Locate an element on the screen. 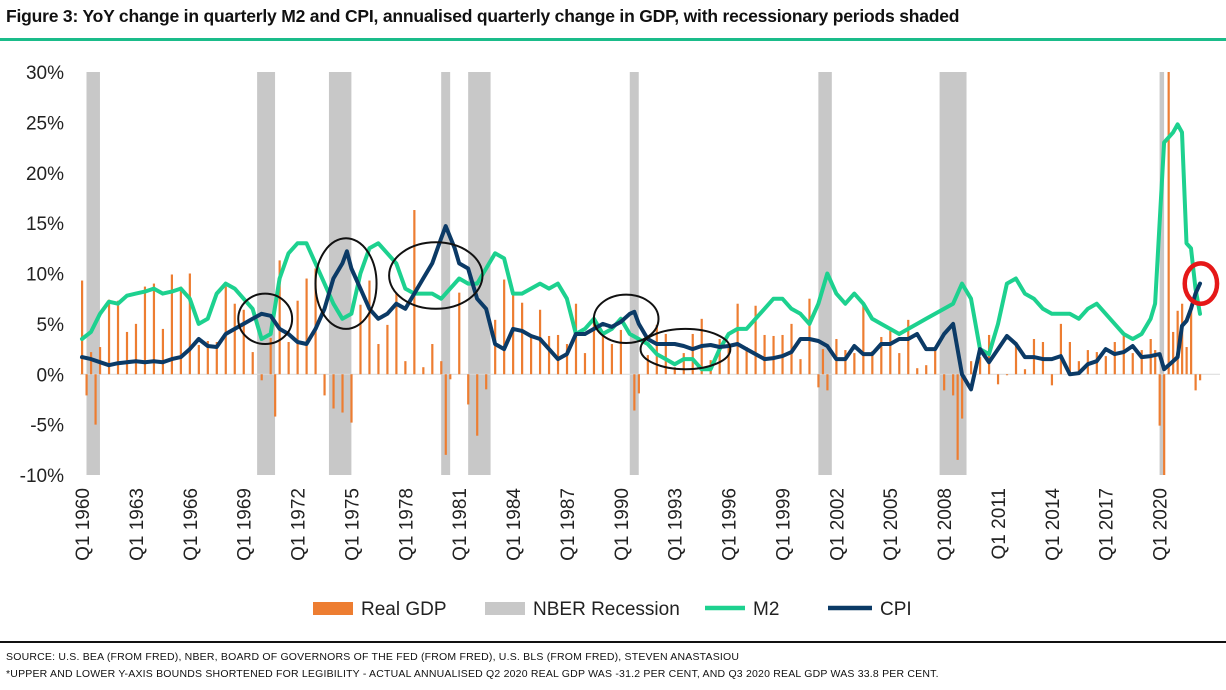 The image size is (1226, 690). y-tick-label: 25% is located at coordinates (45, 123).